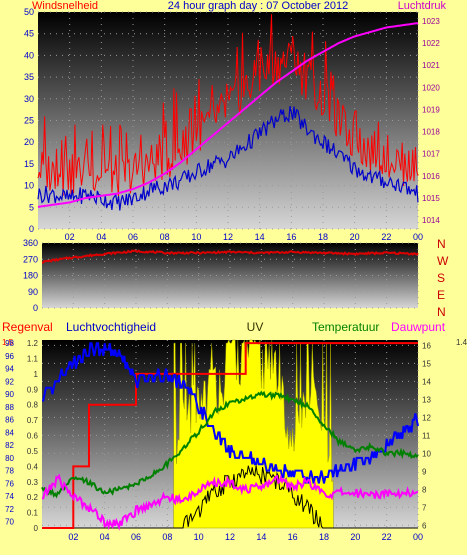 Image resolution: width=467 pixels, height=555 pixels. I want to click on time-tick: 08, so click(165, 237).